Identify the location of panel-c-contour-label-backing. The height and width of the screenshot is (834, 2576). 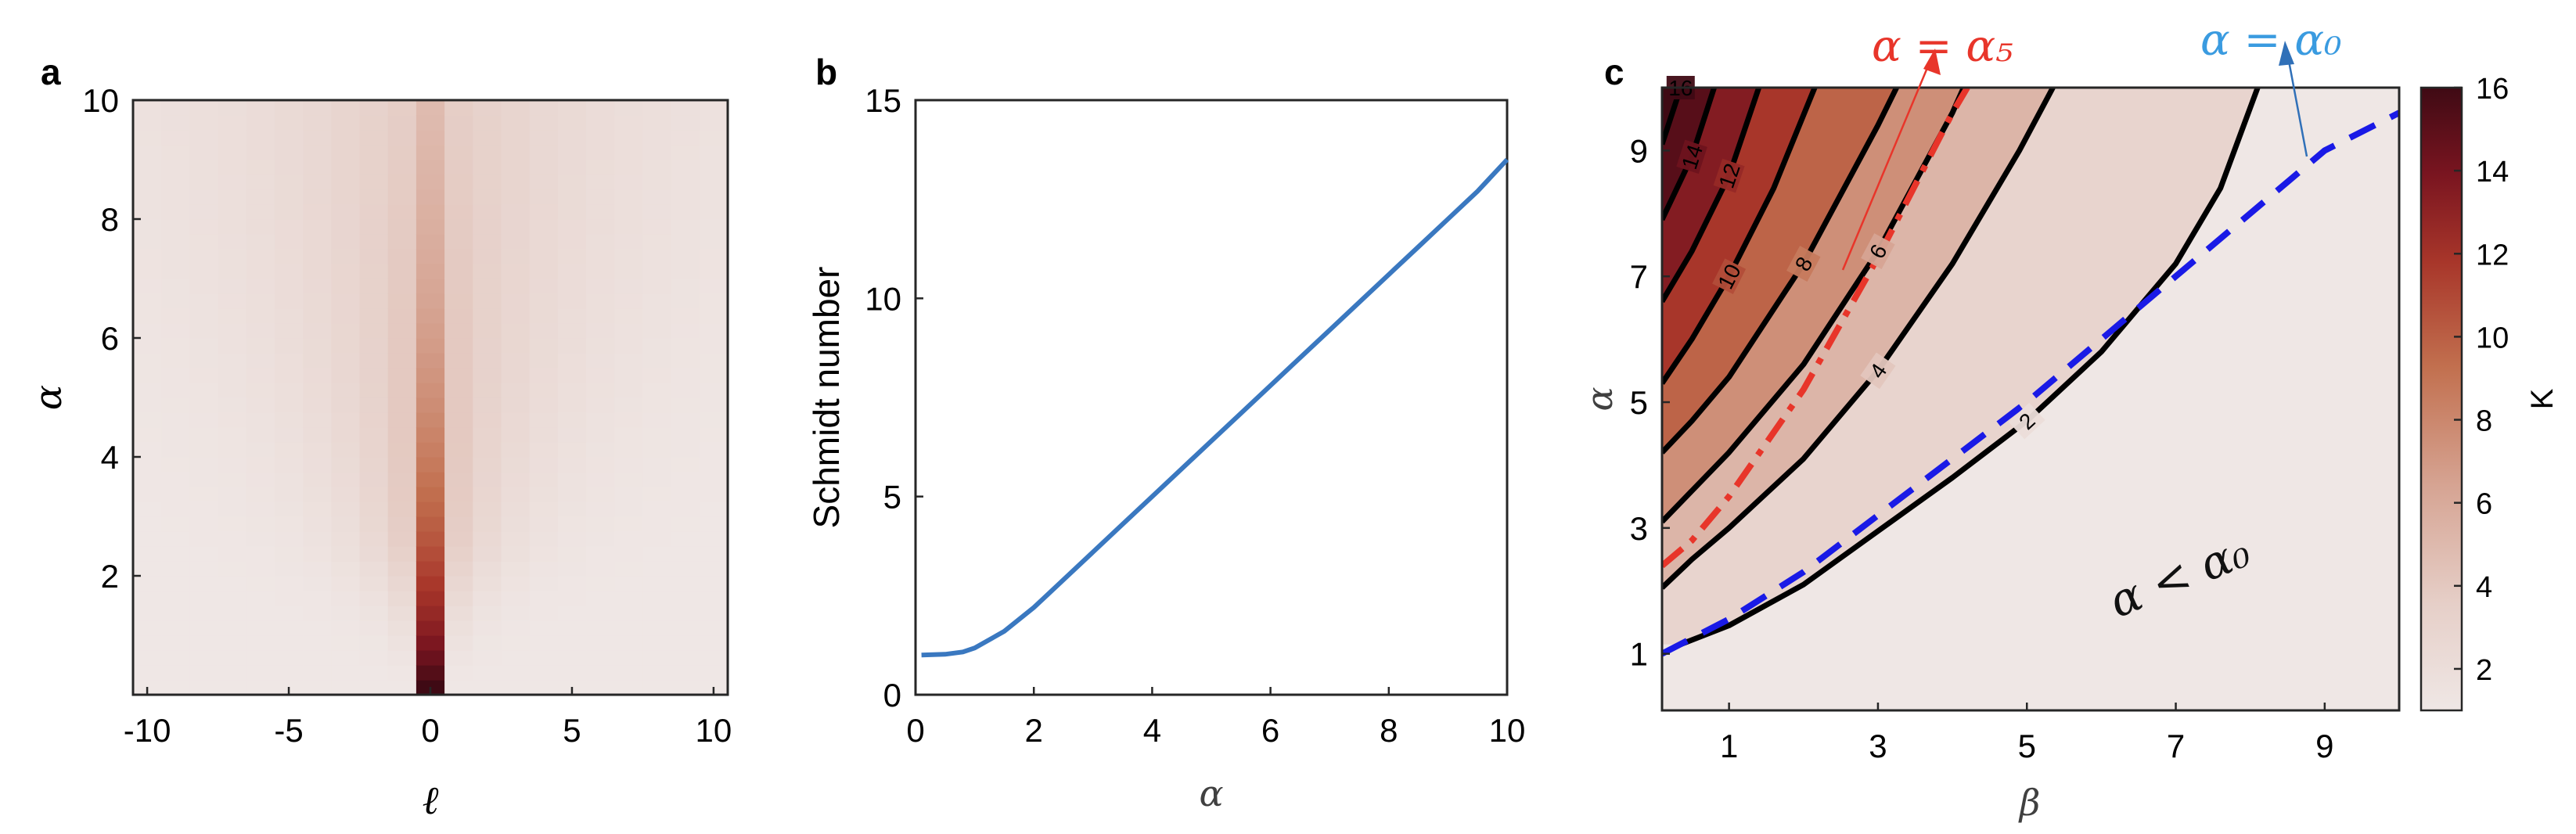
(2026, 421).